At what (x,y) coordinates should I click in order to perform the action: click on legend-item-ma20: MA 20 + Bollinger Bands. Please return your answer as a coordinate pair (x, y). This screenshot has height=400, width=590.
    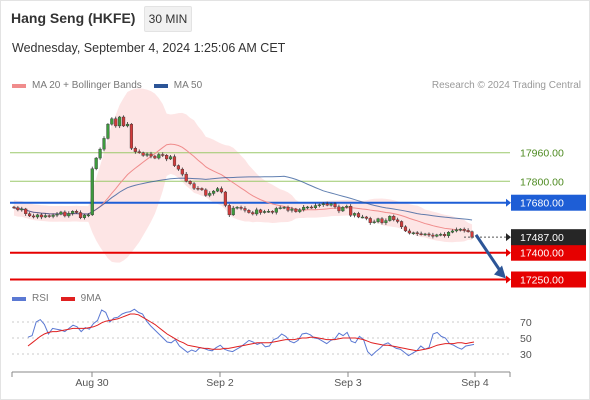
    Looking at the image, I should click on (77, 85).